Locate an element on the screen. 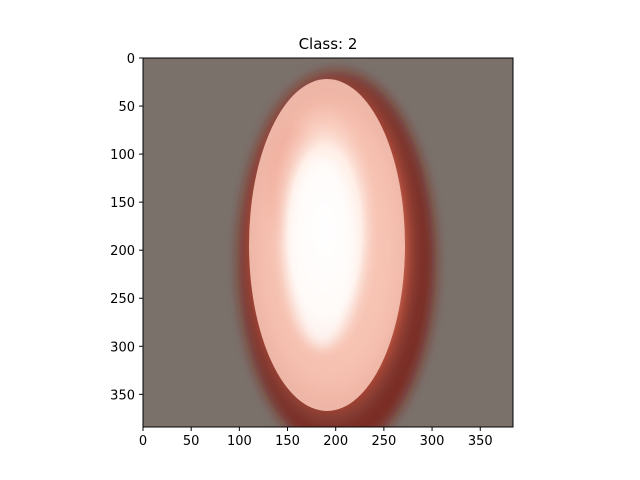  x-axis: 0 50 100 150 200 250 300 350 is located at coordinates (316, 438).